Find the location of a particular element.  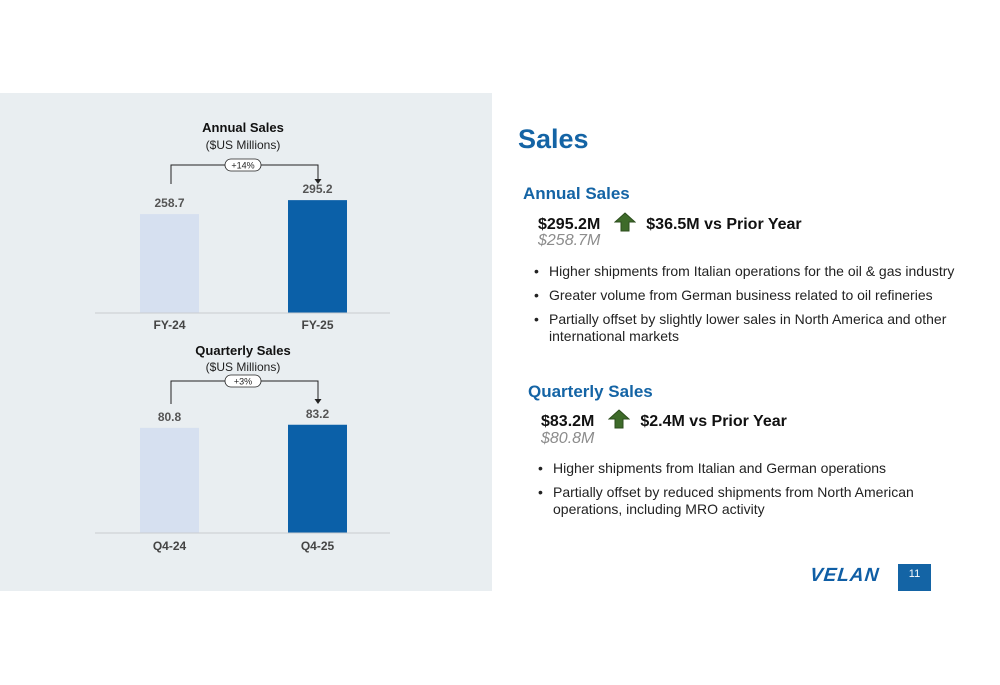

annual-sales-change: $36.5M vs Prior Year is located at coordinates (724, 224).